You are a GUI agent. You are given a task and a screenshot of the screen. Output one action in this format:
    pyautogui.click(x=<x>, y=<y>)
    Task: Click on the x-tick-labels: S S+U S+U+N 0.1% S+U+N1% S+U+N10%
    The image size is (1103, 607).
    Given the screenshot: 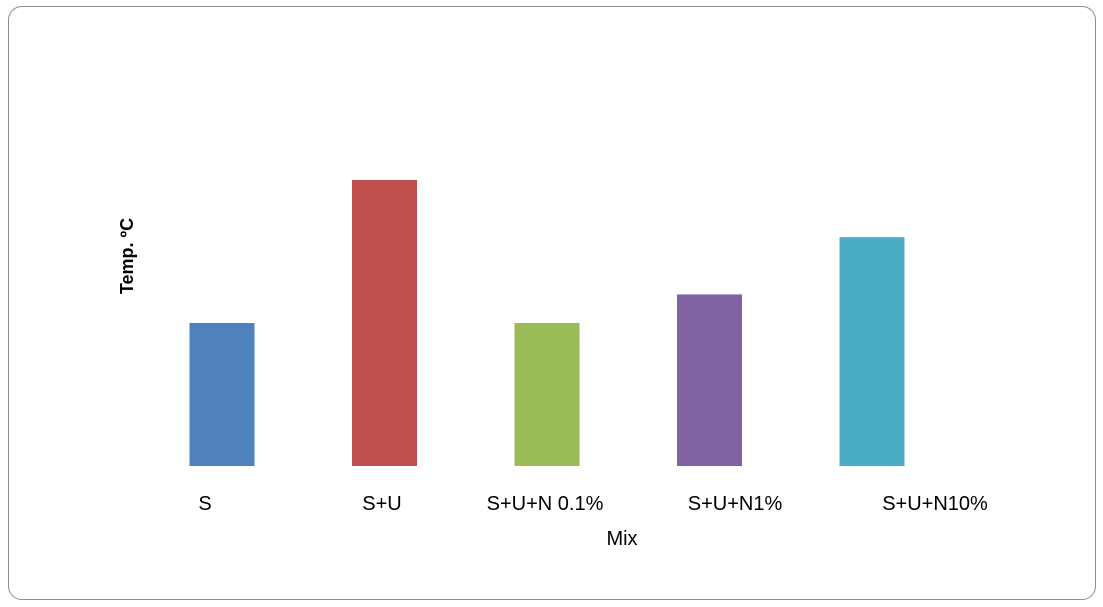 What is the action you would take?
    pyautogui.click(x=593, y=504)
    